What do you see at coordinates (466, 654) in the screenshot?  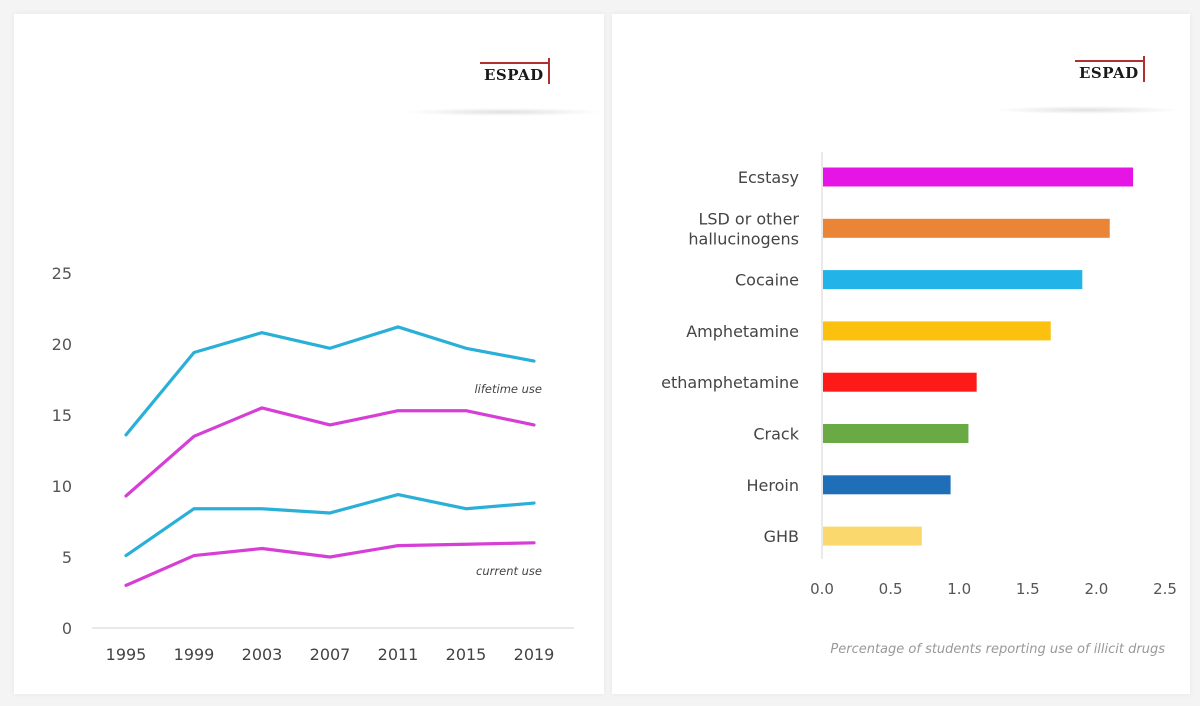 I see `x-tick-label: 2015` at bounding box center [466, 654].